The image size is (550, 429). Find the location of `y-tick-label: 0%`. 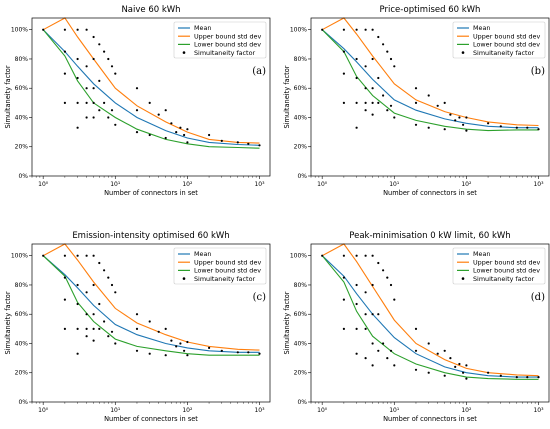

y-tick-label: 0% is located at coordinates (23, 402).